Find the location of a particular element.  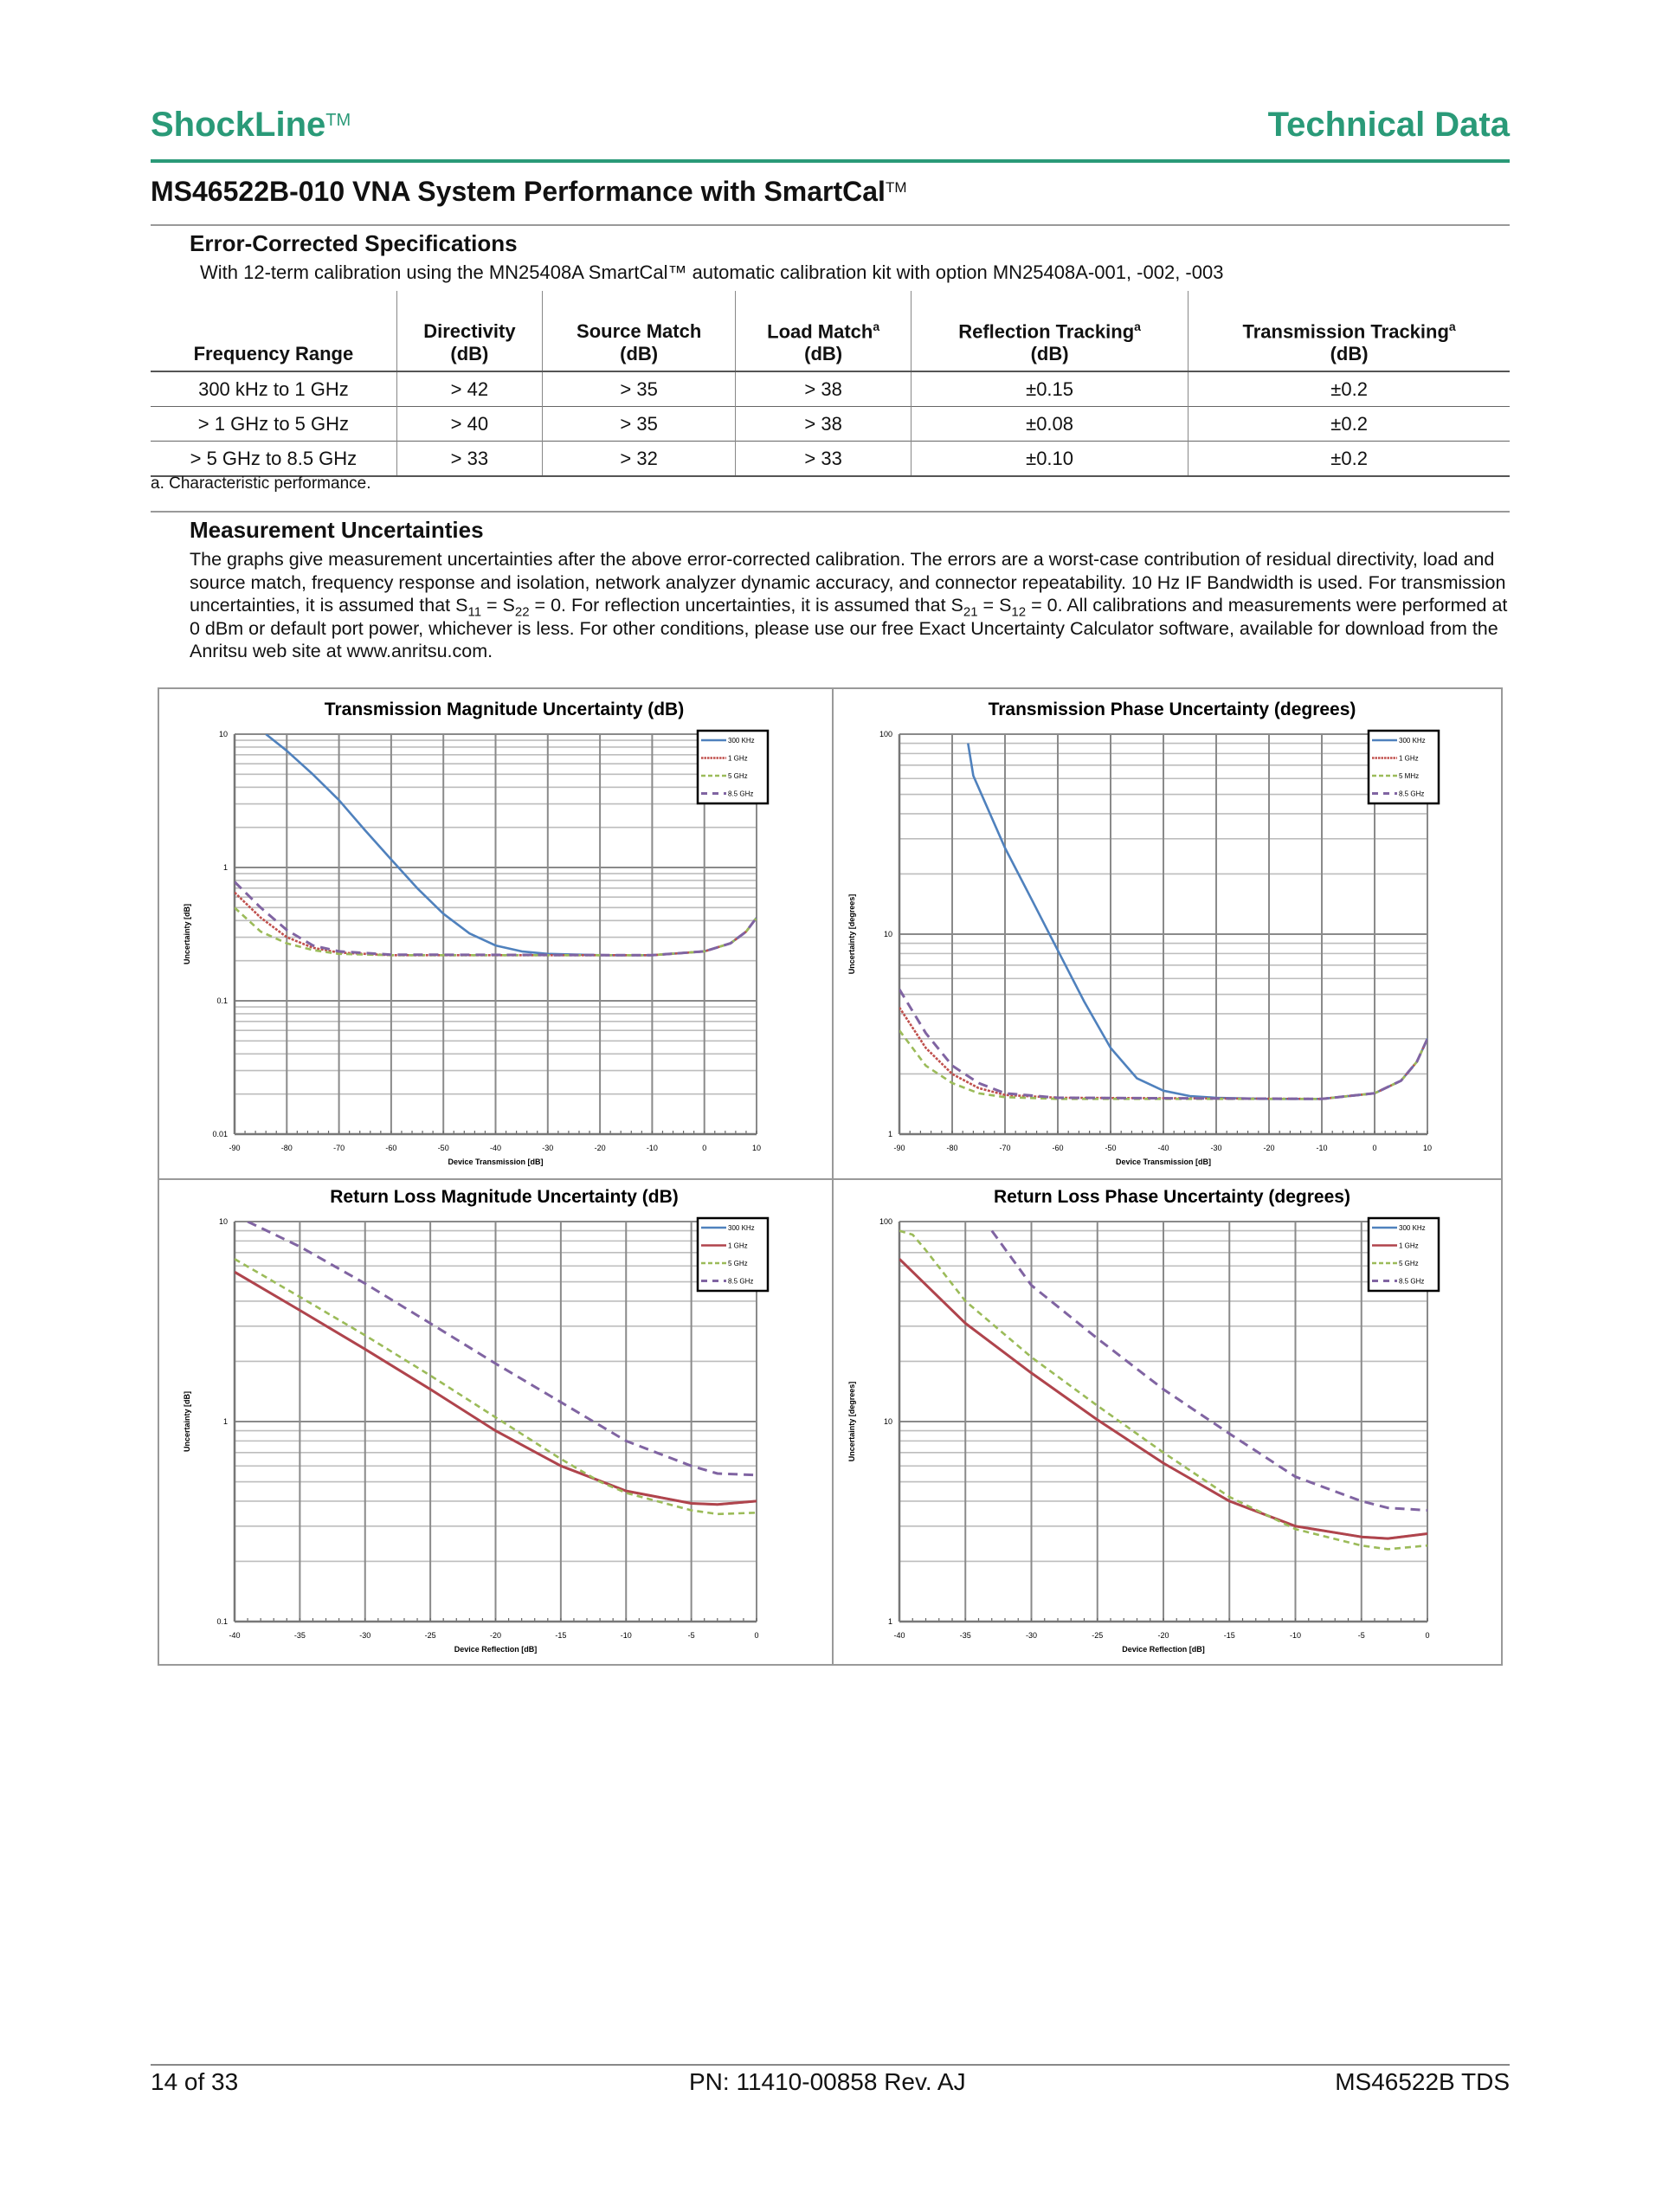

y-tick-label: 100 is located at coordinates (885, 1221).